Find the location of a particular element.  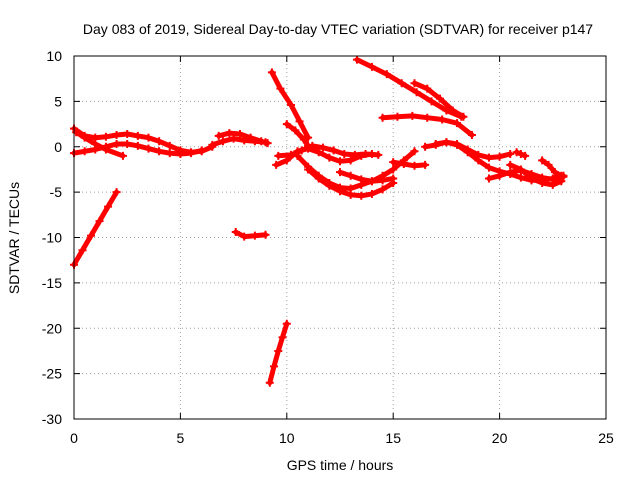

y-tick-label: -25 is located at coordinates (52, 374).